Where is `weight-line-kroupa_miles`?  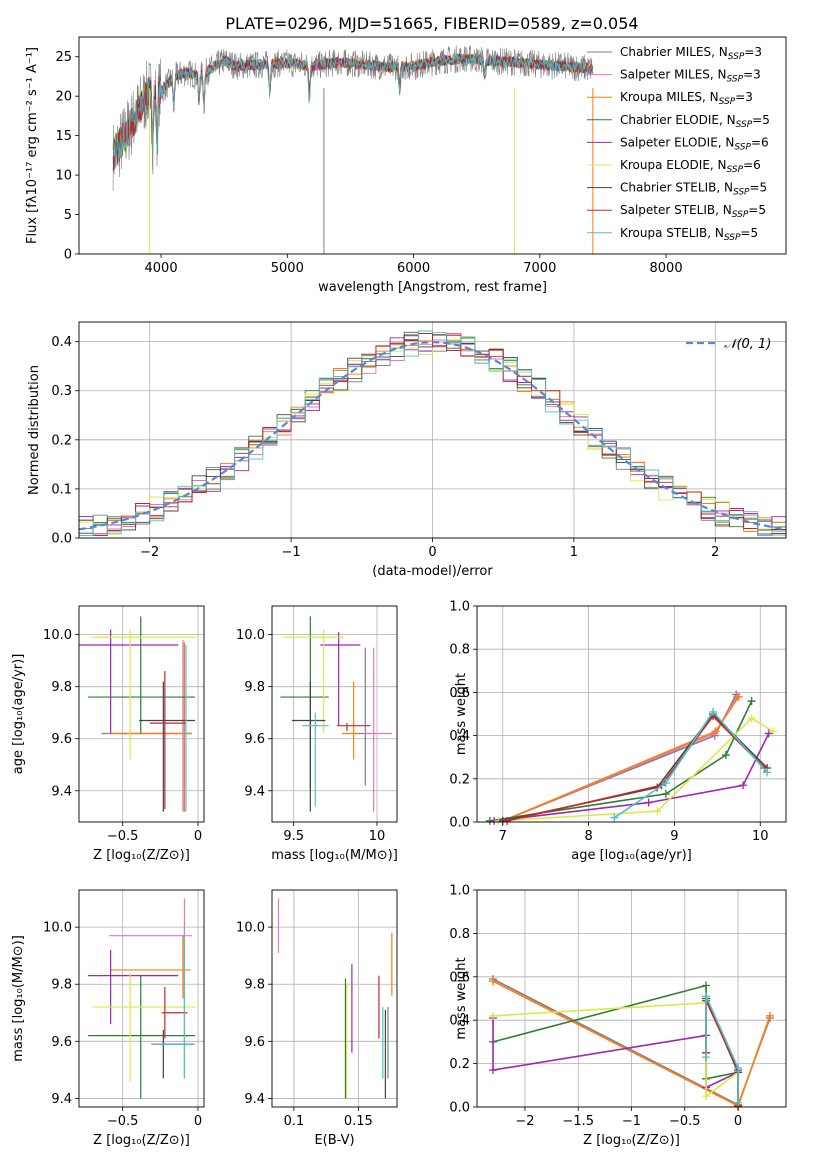 weight-line-kroupa_miles is located at coordinates (621, 759).